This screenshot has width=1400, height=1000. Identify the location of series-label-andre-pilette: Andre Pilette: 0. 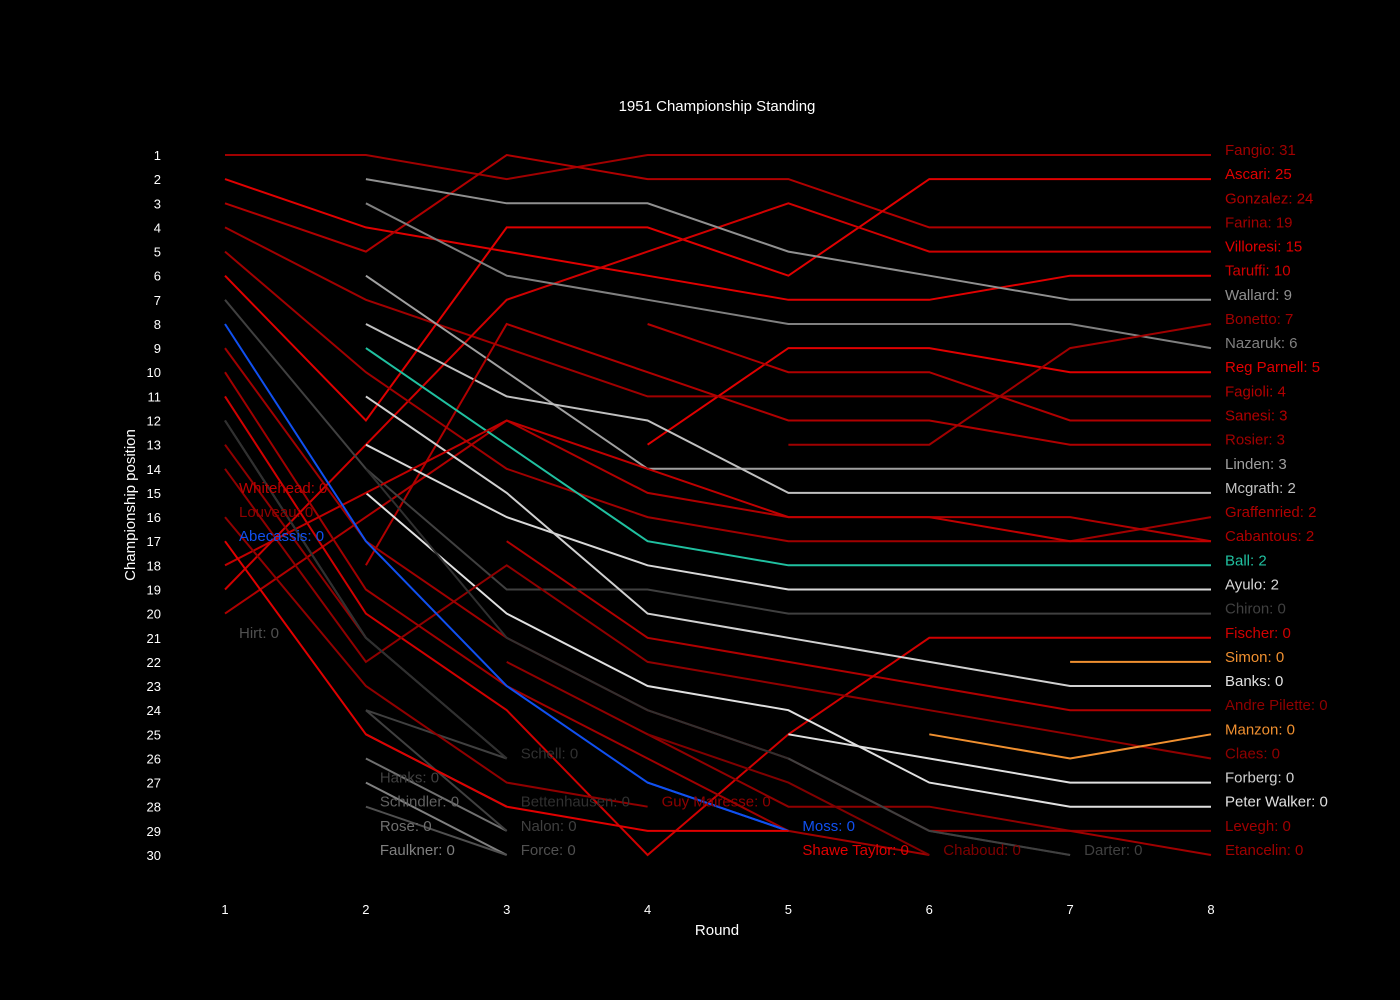
(1276, 705).